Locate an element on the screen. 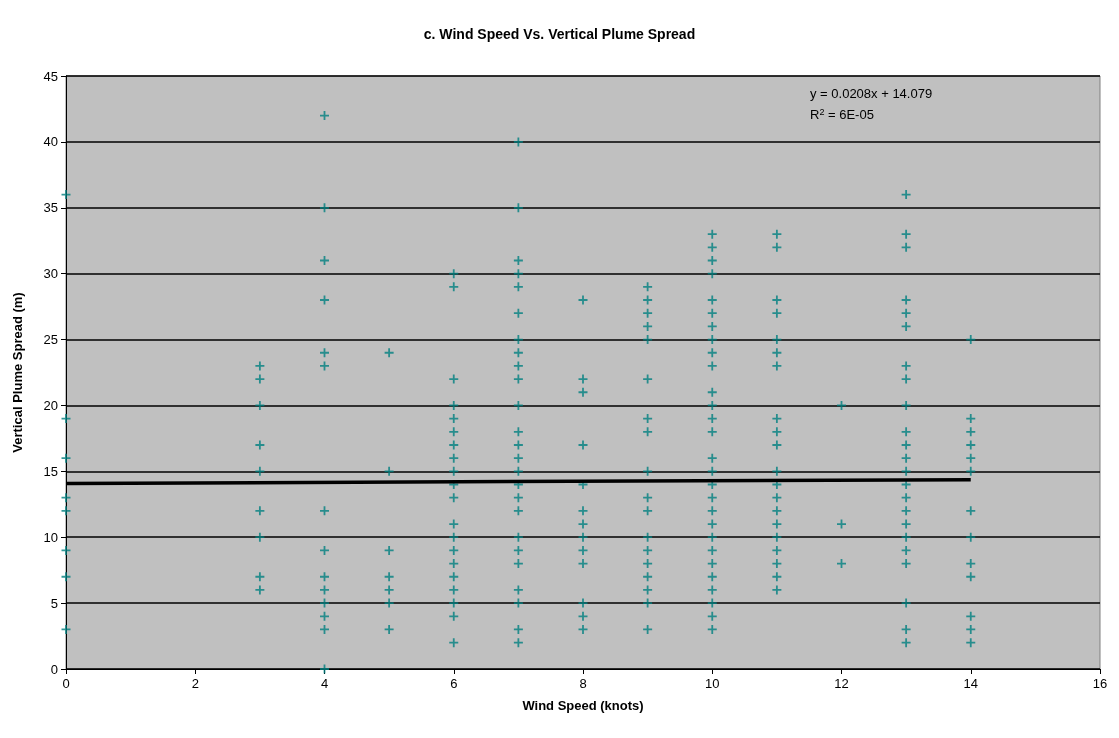  x-tick-label: 6 is located at coordinates (454, 683).